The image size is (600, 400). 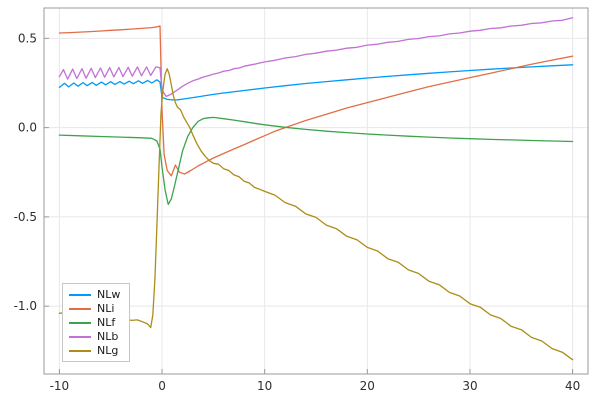 What do you see at coordinates (94, 350) in the screenshot?
I see `legend-item-nlg: NLg` at bounding box center [94, 350].